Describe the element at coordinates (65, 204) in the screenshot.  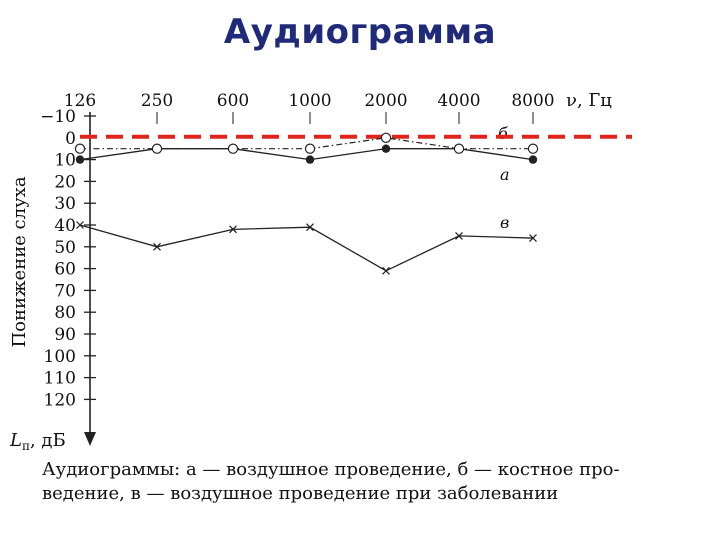
I see `y-tick-label: 30` at that location.